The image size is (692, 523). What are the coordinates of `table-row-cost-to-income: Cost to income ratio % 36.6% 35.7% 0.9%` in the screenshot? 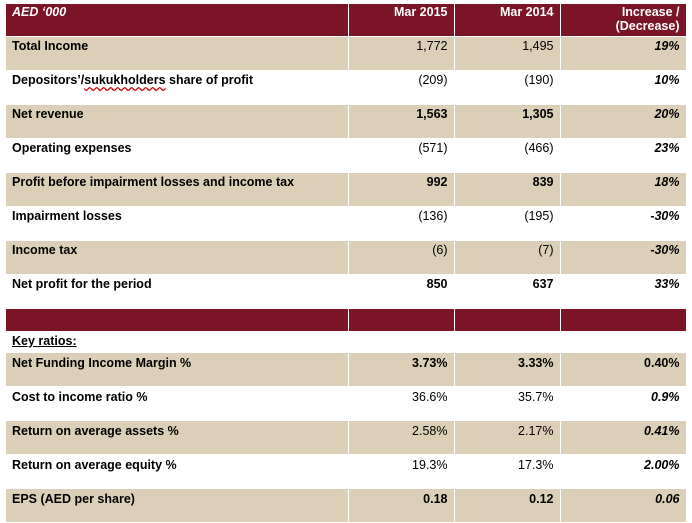 It's located at (346, 403).